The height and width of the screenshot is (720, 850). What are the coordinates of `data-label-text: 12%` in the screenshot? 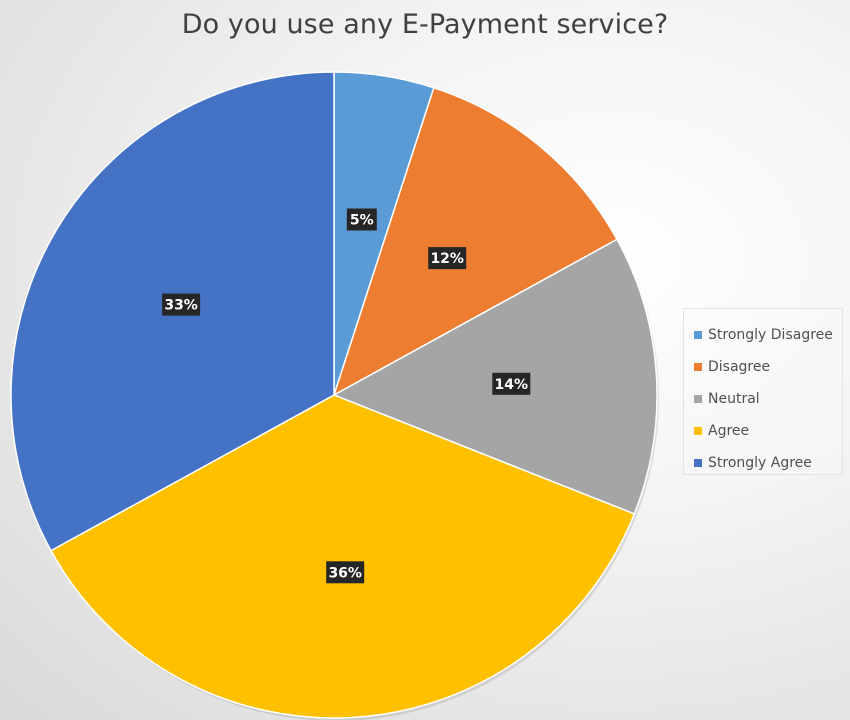 It's located at (447, 259).